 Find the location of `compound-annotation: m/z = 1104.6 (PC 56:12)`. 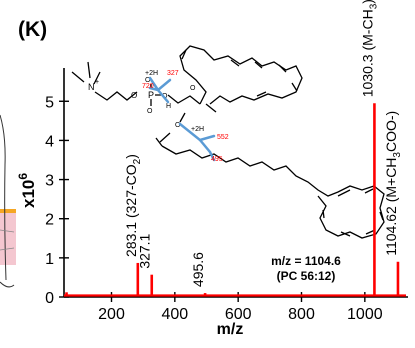

compound-annotation: m/z = 1104.6 (PC 56:12) is located at coordinates (306, 268).